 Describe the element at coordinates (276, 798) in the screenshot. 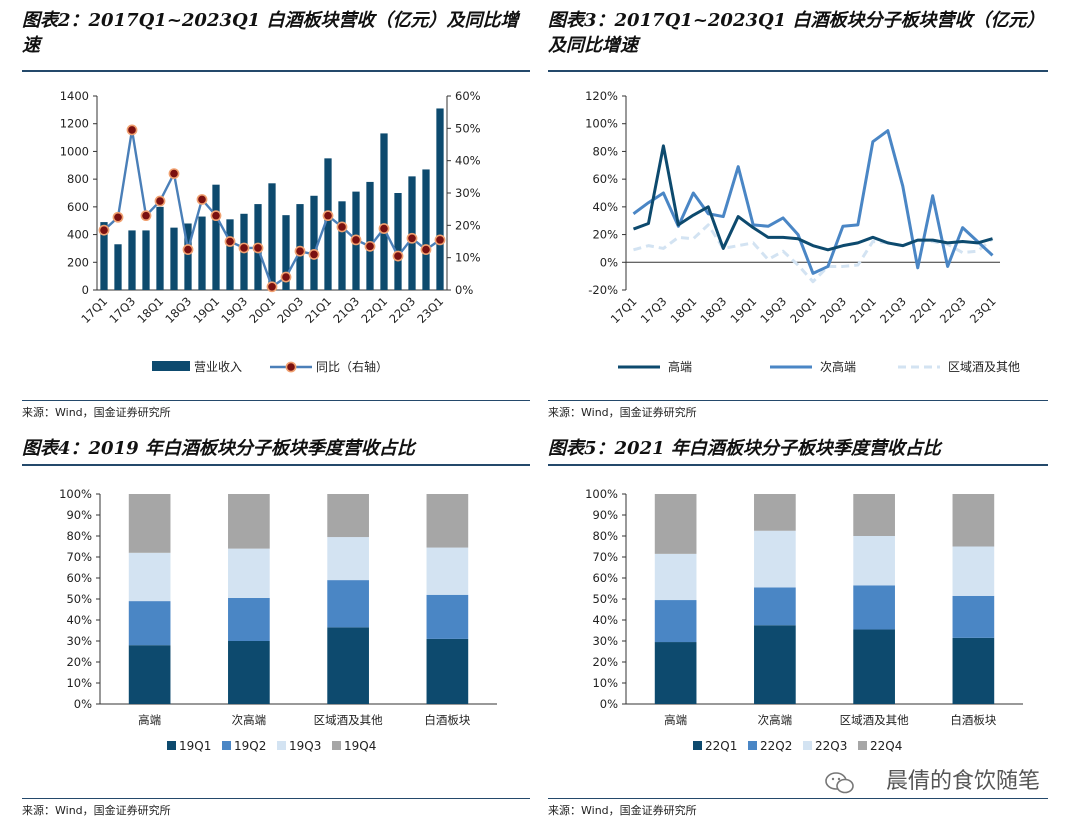

I see `chart4-source-rule` at that location.